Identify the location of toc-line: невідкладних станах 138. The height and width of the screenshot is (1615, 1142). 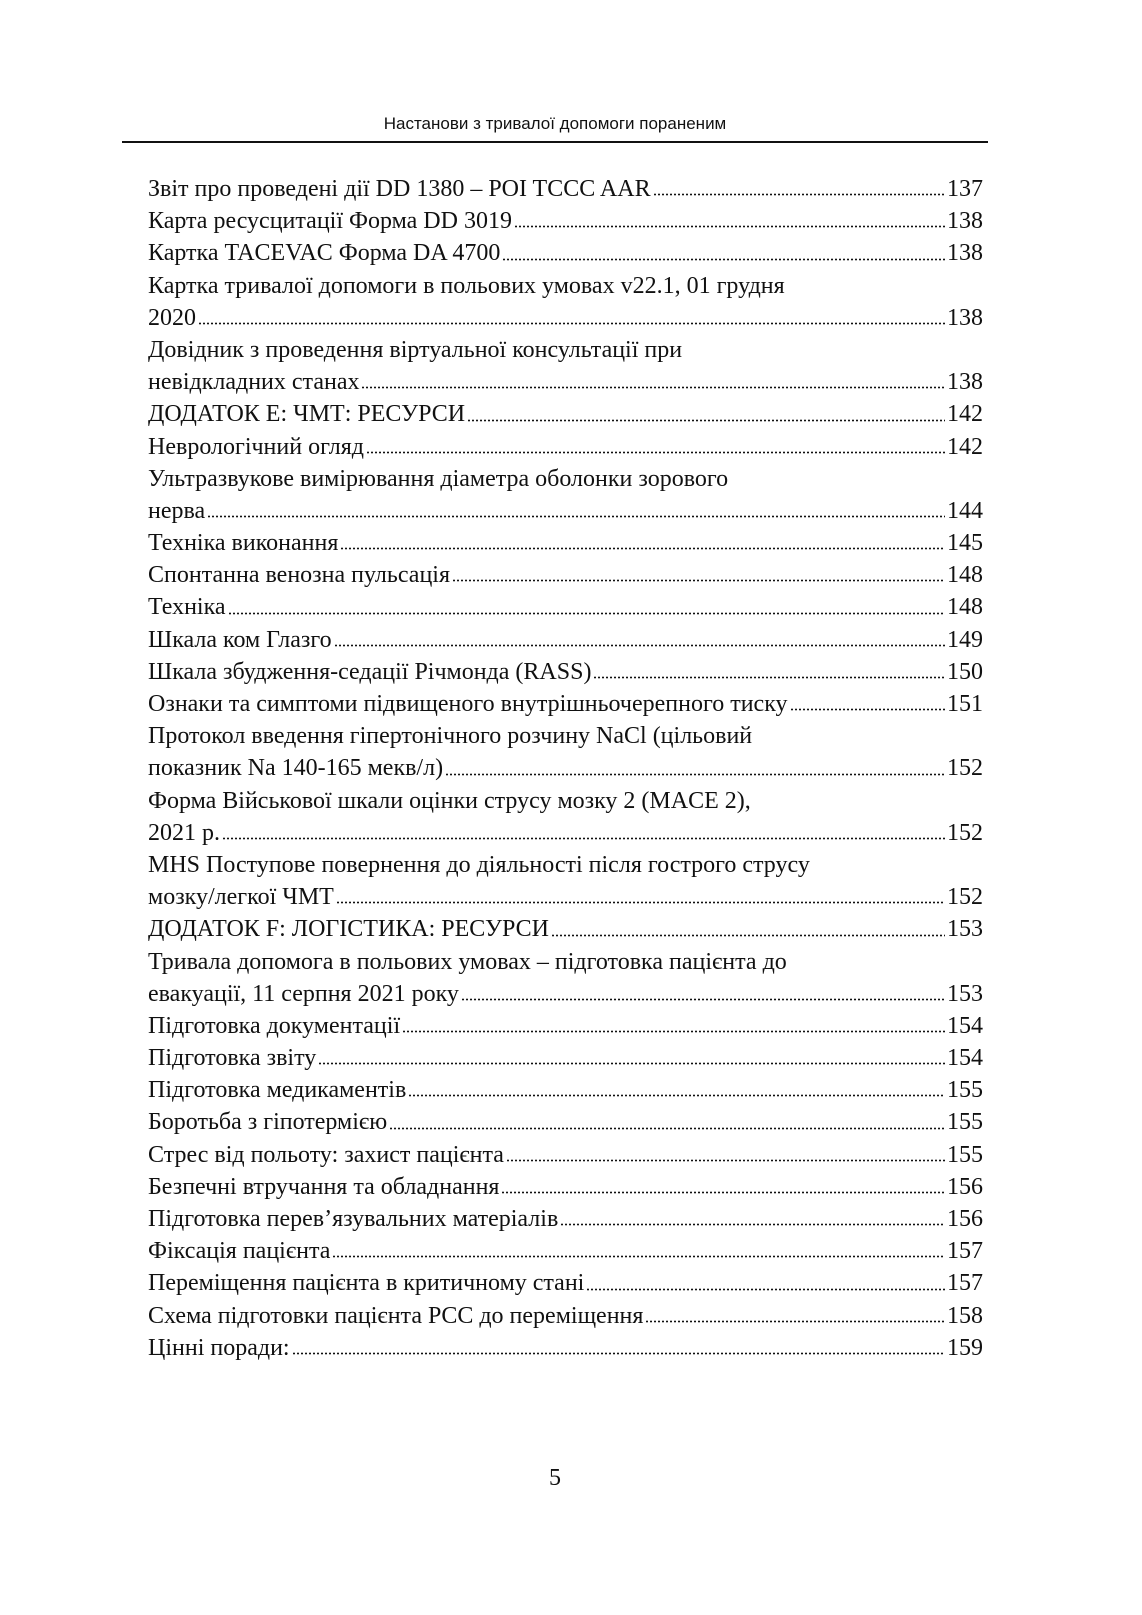
(565, 382).